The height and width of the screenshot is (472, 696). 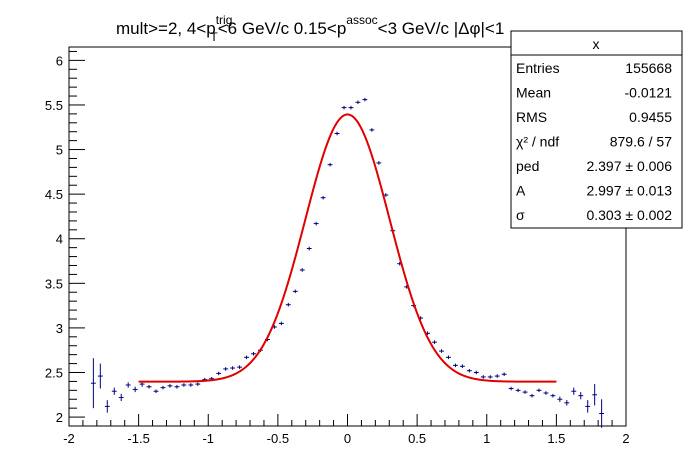 What do you see at coordinates (650, 117) in the screenshot?
I see `stats-value: 0.9455` at bounding box center [650, 117].